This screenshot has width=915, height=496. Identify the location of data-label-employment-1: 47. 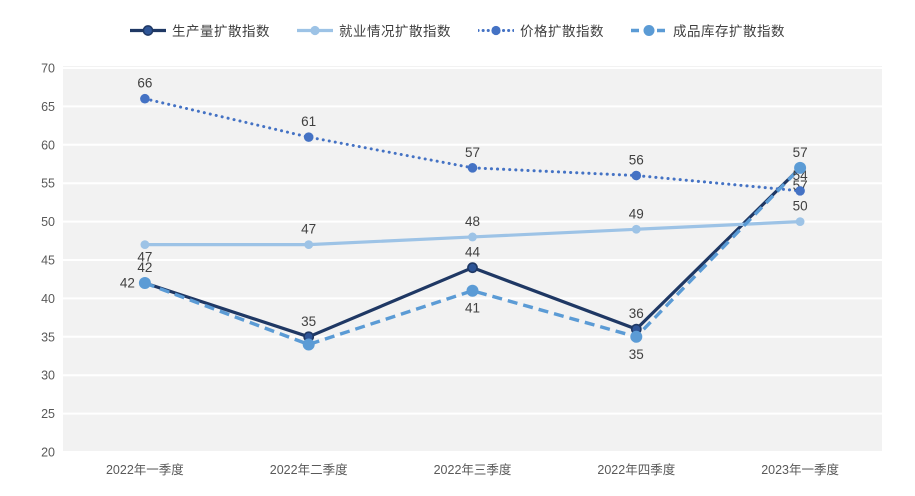
(308, 229).